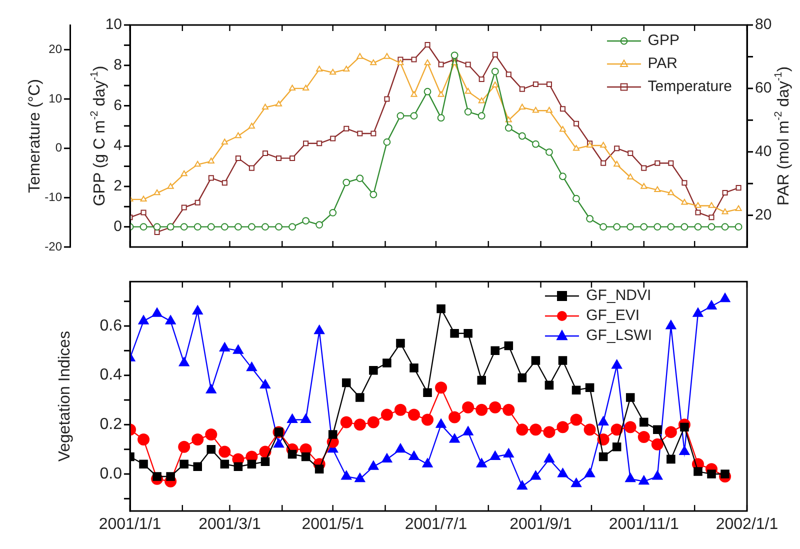 This screenshot has width=800, height=549. What do you see at coordinates (55, 49) in the screenshot?
I see `y3-tick-label: 20` at bounding box center [55, 49].